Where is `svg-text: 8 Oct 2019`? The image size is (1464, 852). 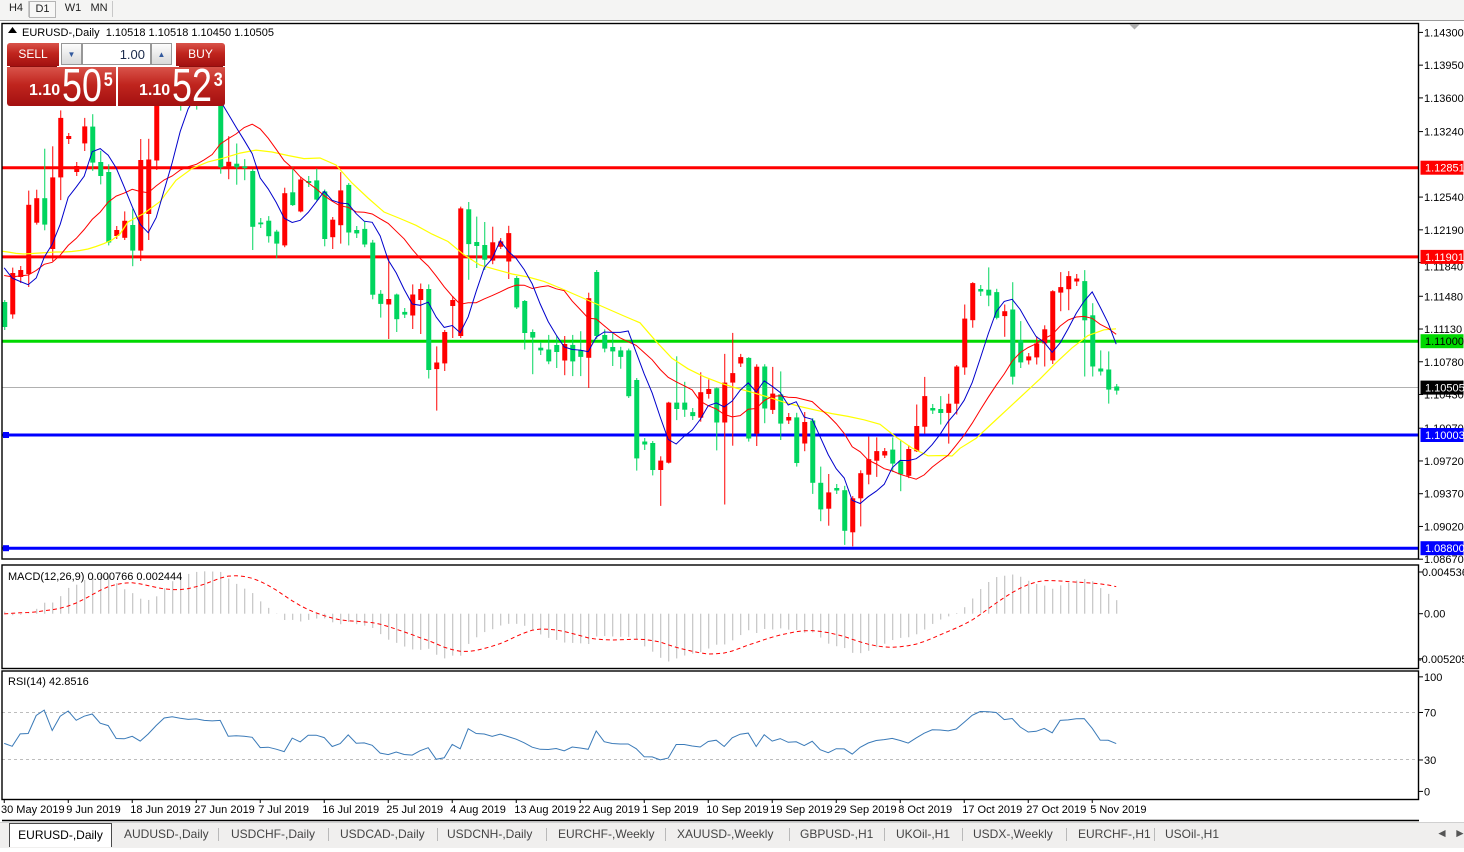
svg-text: 8 Oct 2019 is located at coordinates (925, 810).